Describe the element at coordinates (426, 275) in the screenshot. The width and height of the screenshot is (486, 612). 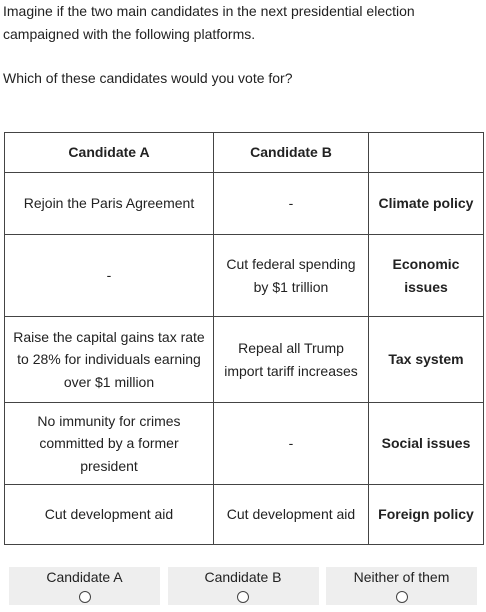
I see `cell-attribute: Economic issues` at that location.